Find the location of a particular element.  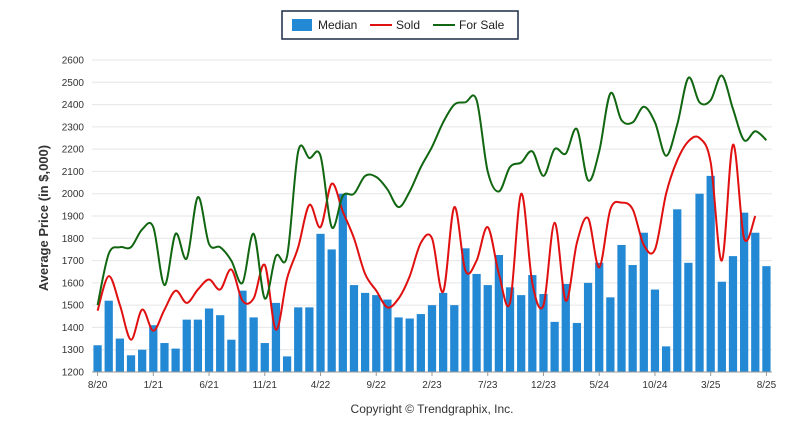

copyright-text: Copyright © Trendgraphix, Inc. is located at coordinates (432, 409).